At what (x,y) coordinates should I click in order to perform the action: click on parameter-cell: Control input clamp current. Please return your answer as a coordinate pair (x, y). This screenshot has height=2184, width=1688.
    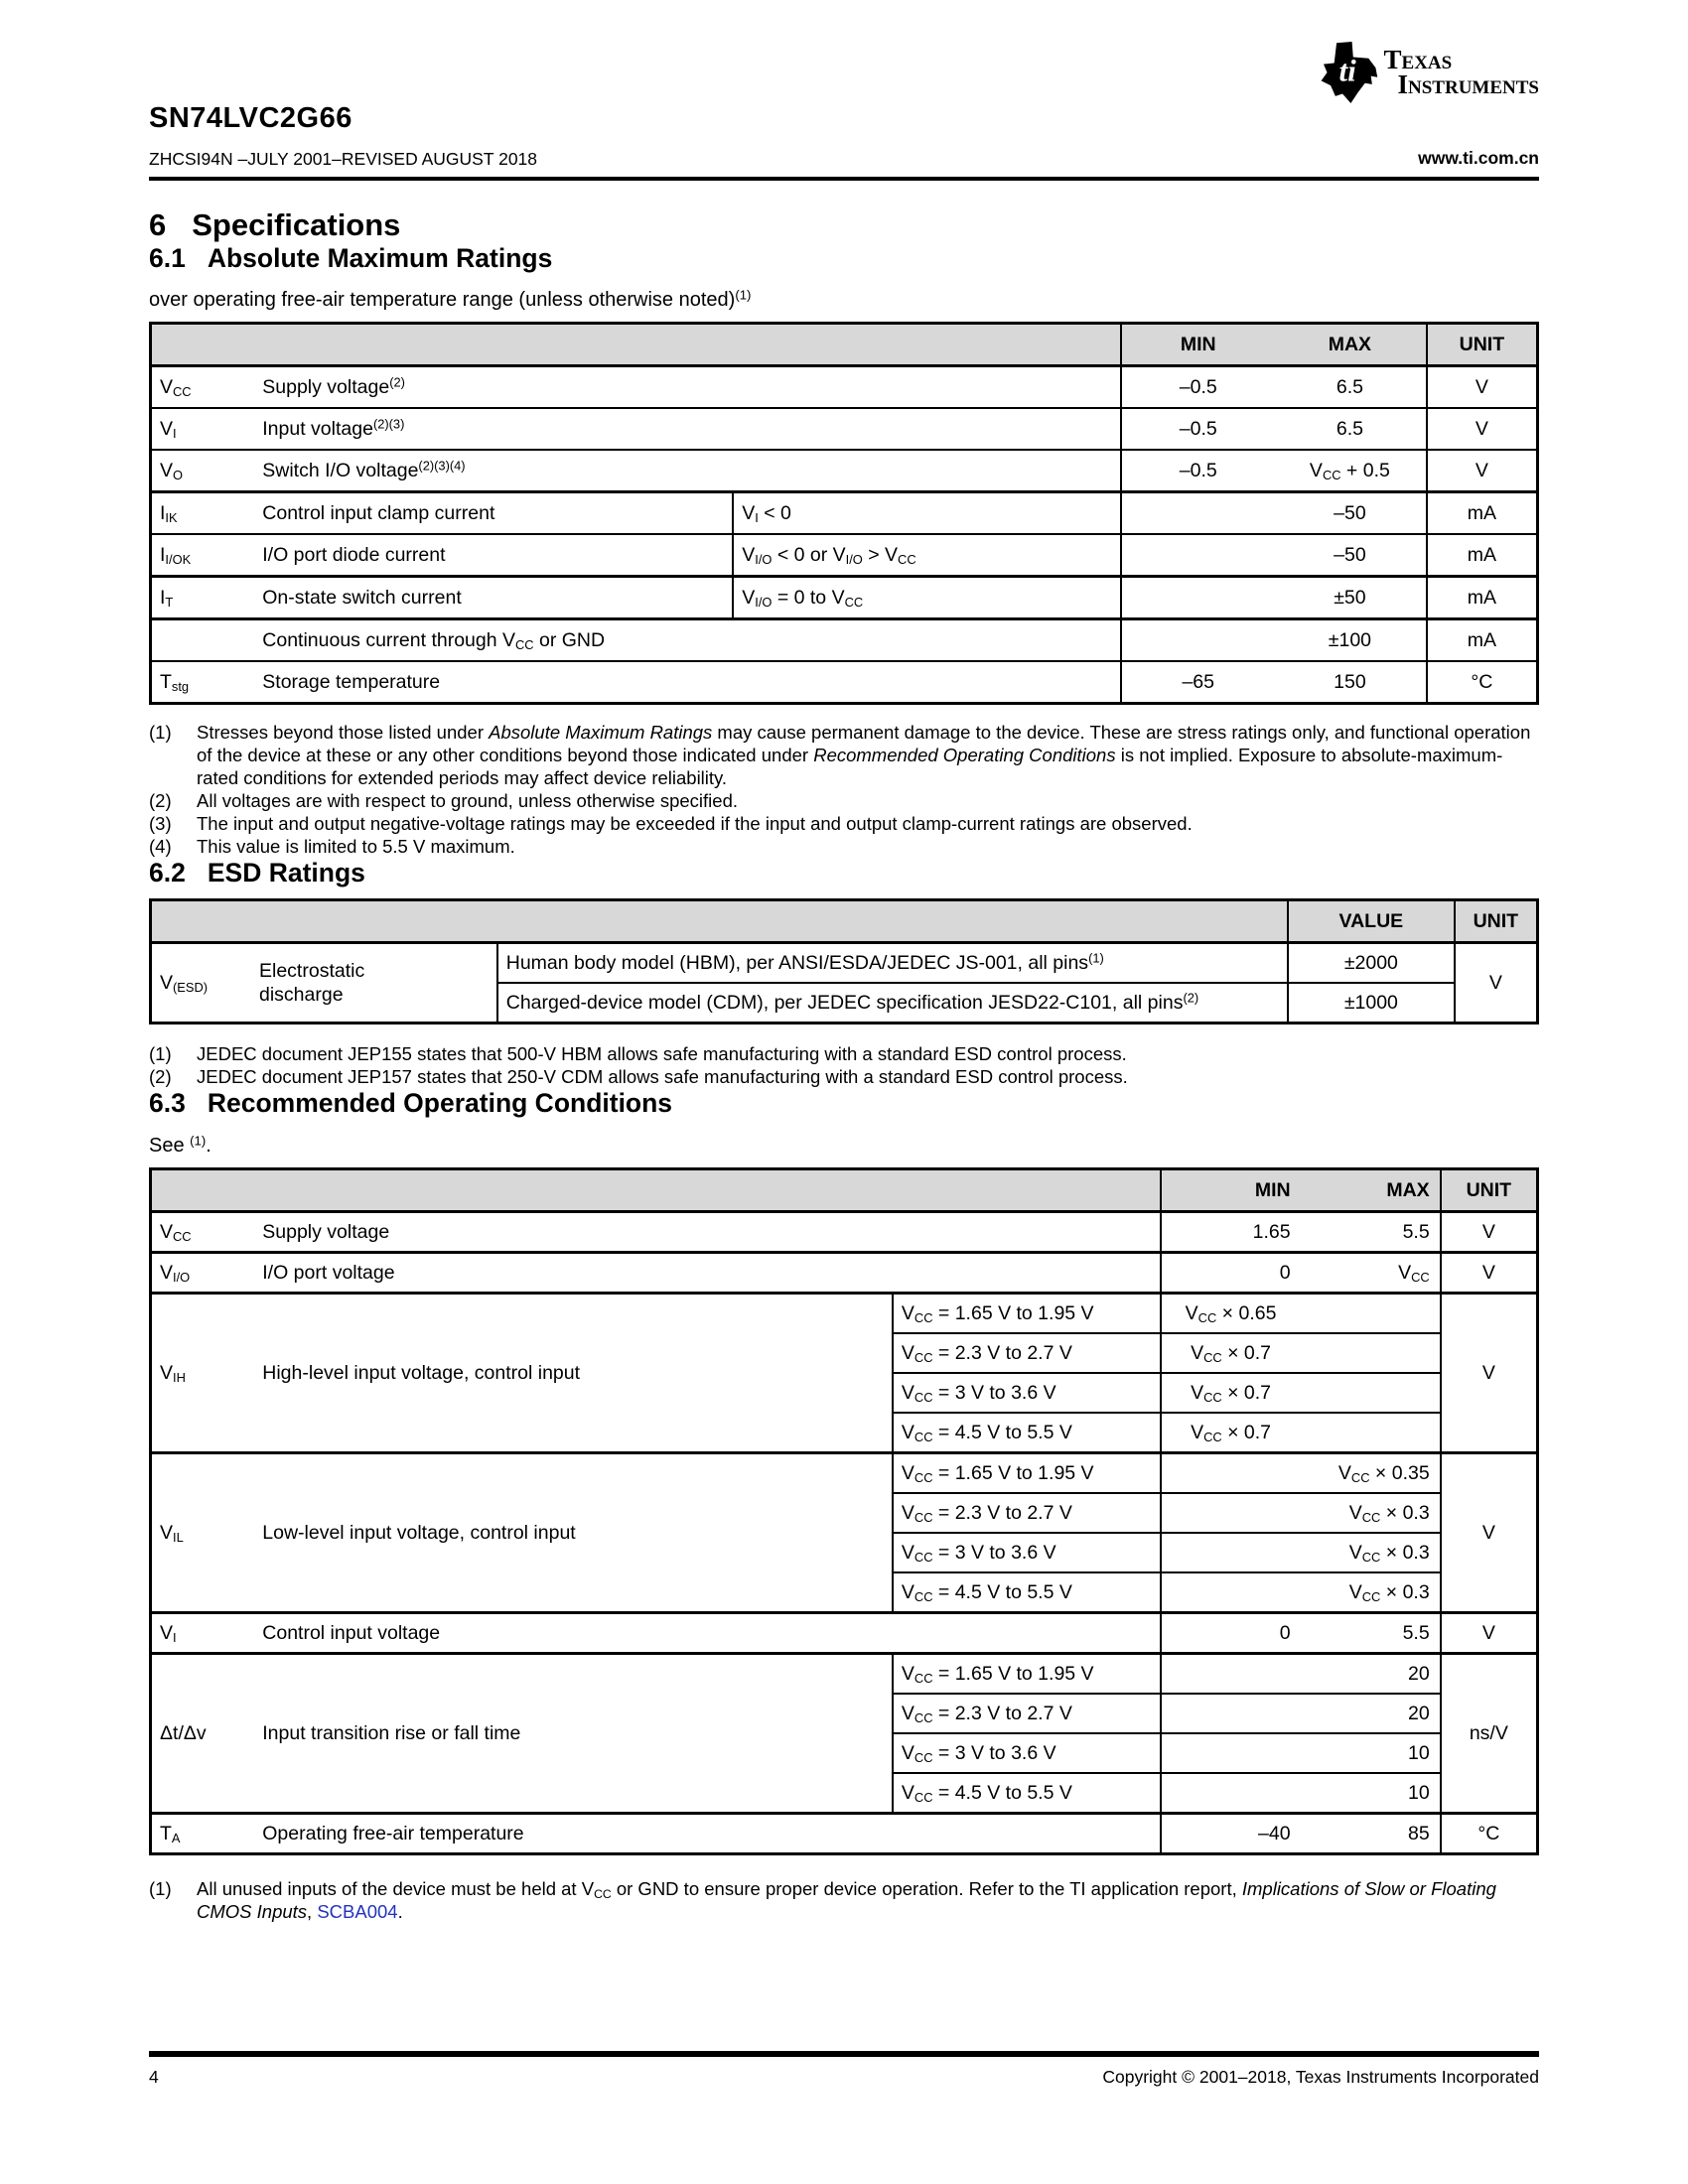
    Looking at the image, I should click on (494, 512).